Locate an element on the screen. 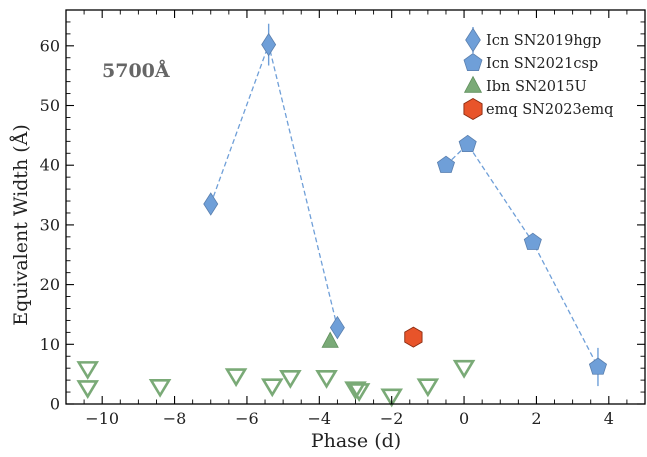 This screenshot has width=647, height=457. y-tick-label: 20 is located at coordinates (50, 284).